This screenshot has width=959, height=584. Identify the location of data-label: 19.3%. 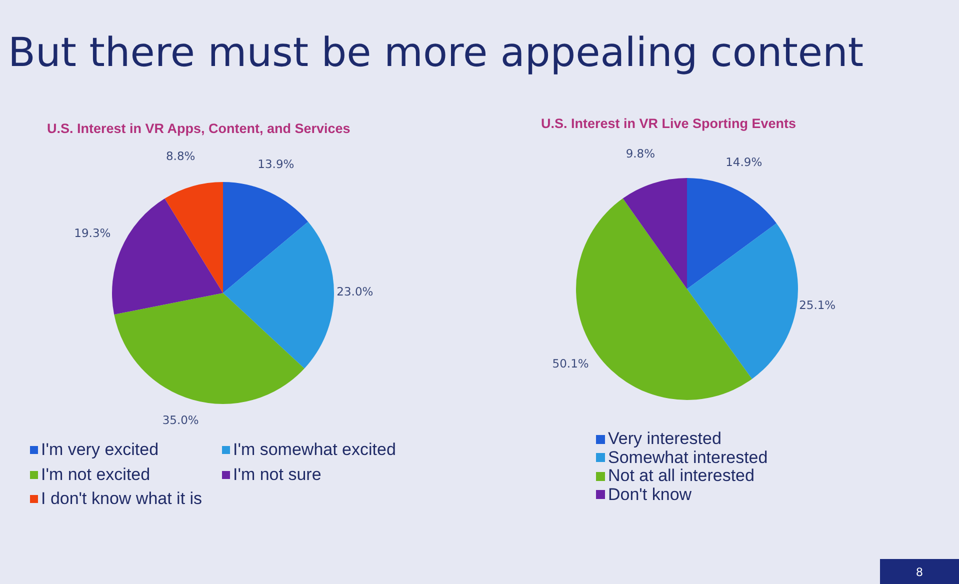
(92, 233).